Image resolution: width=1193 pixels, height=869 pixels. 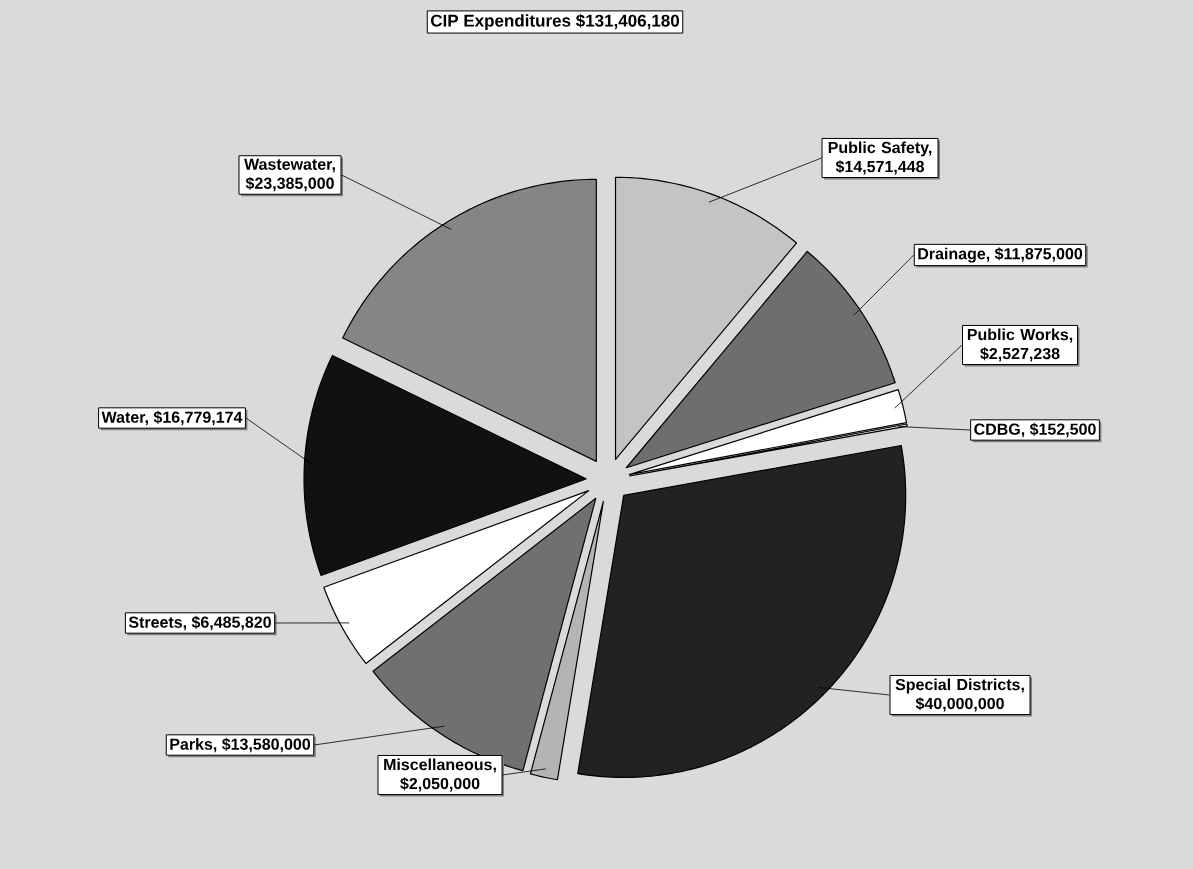 What do you see at coordinates (959, 695) in the screenshot?
I see `slice-label: Special Districts, $40,000,000` at bounding box center [959, 695].